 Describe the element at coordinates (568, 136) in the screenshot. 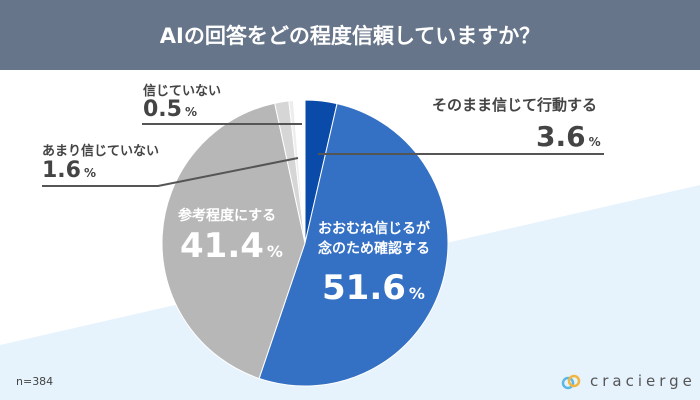

I see `value-act-directly: 3.6%` at that location.